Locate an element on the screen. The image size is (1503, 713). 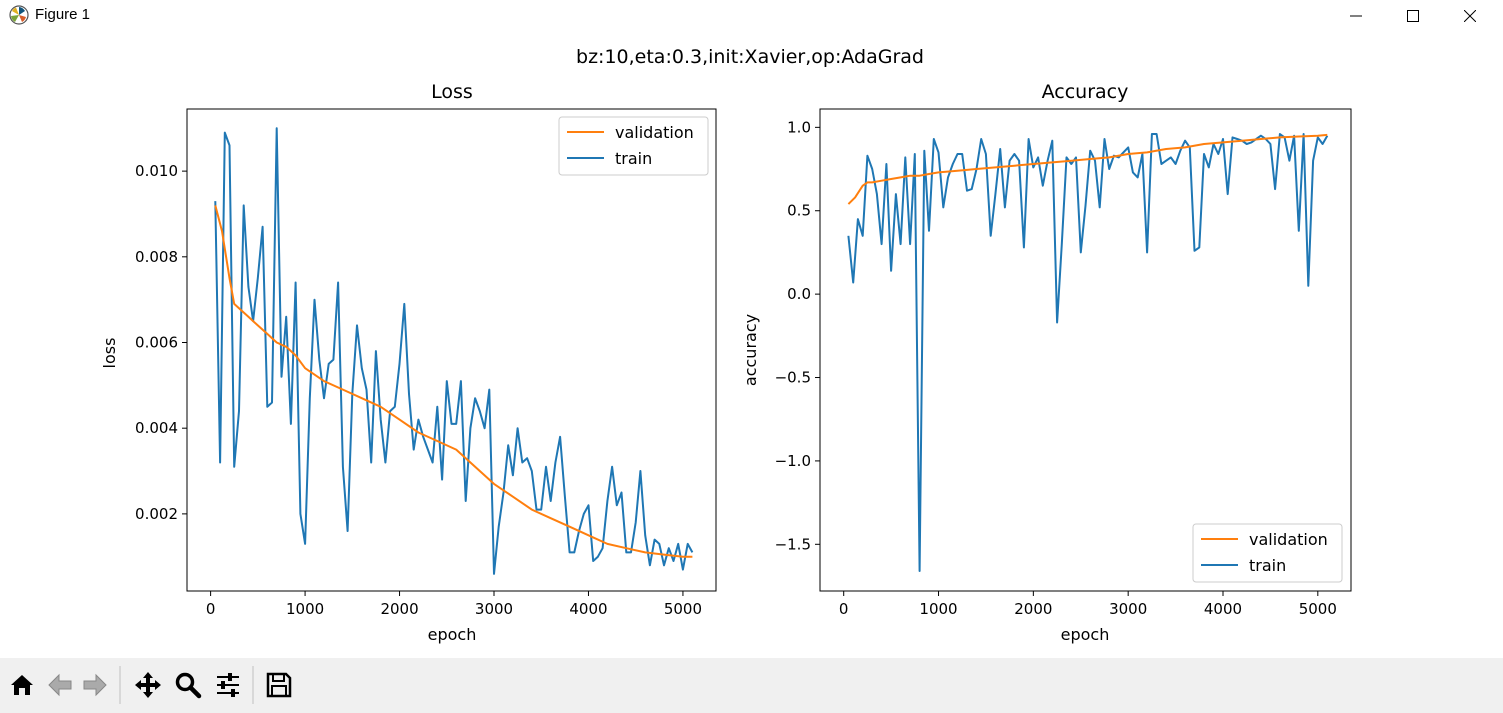
zoom-icon is located at coordinates (188, 685).